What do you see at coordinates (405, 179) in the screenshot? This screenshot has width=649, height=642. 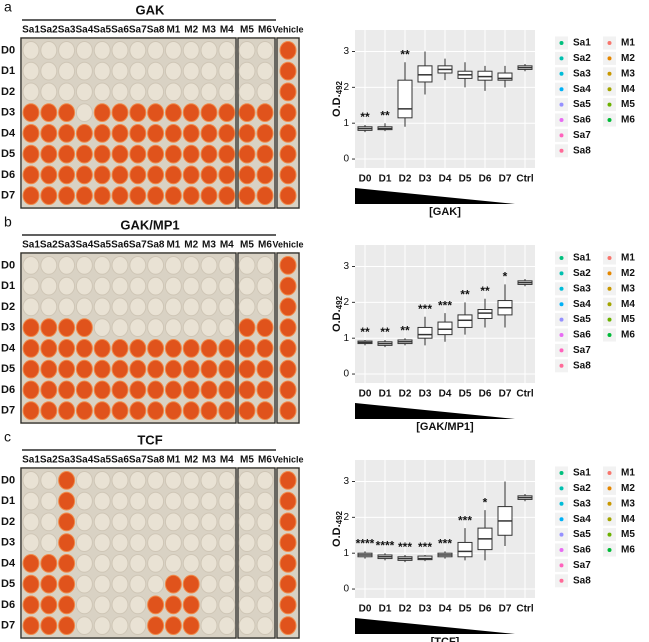 I see `x-tick-label: D2` at bounding box center [405, 179].